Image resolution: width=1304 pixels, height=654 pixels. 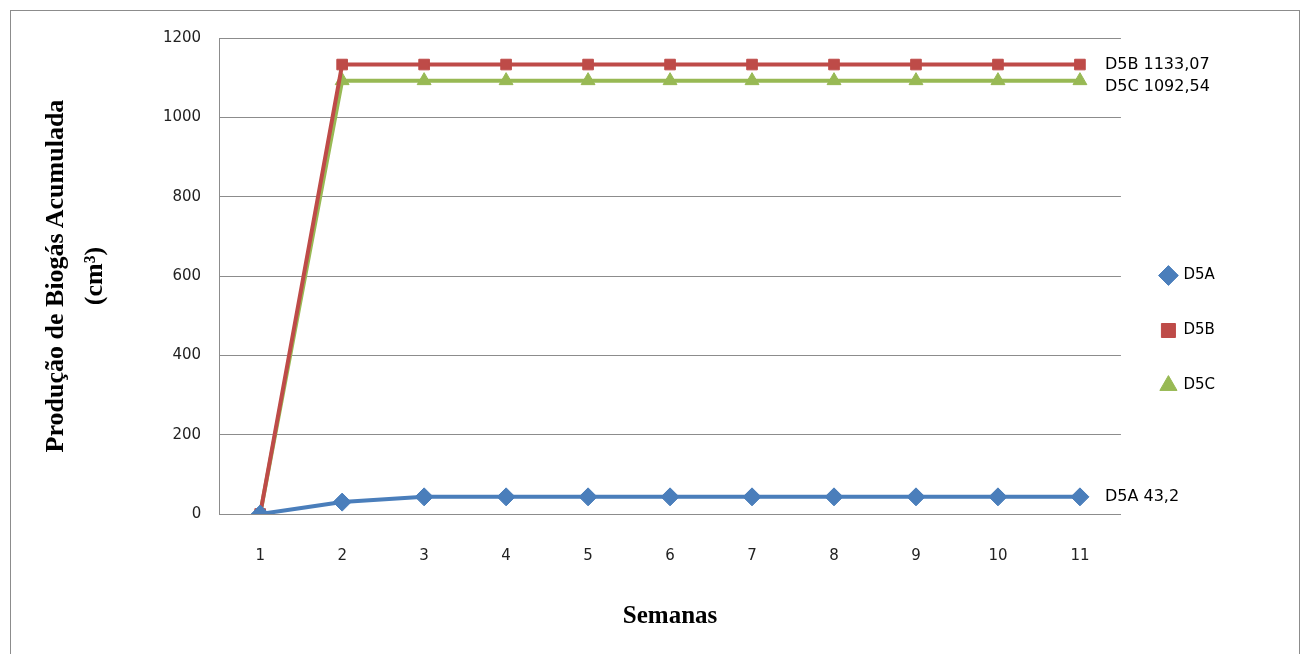 What do you see at coordinates (1199, 384) in the screenshot?
I see `legend-label: D5C` at bounding box center [1199, 384].